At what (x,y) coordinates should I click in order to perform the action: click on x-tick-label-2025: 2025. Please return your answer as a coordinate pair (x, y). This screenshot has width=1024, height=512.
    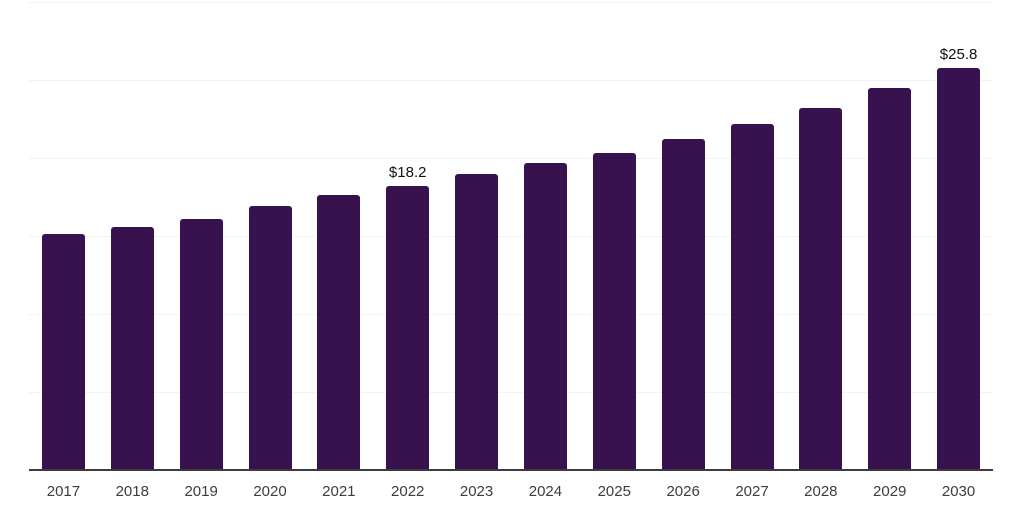
    Looking at the image, I should click on (614, 491).